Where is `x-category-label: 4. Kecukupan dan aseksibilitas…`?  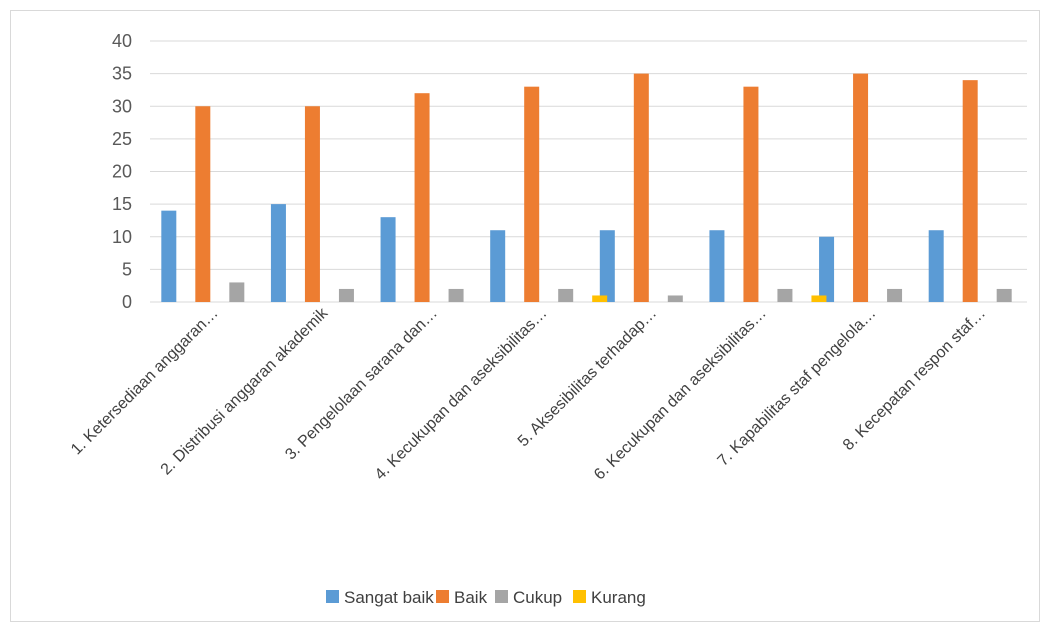
x-category-label: 4. Kecukupan dan aseksibilitas… is located at coordinates (461, 394).